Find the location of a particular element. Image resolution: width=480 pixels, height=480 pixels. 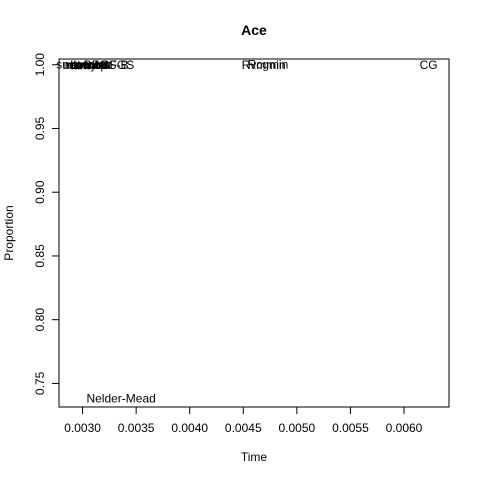

chart-title: Ace is located at coordinates (254, 30).